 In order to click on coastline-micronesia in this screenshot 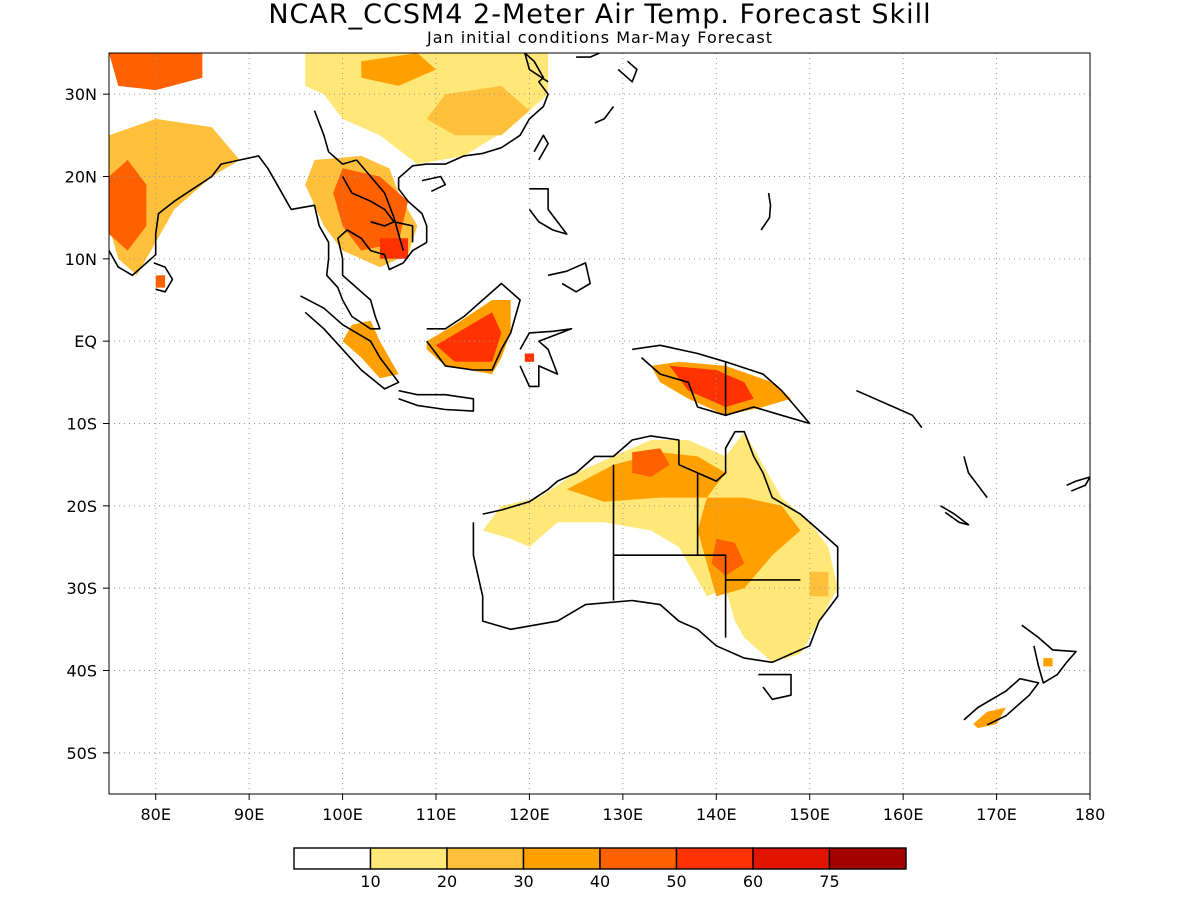, I will do `click(766, 211)`.